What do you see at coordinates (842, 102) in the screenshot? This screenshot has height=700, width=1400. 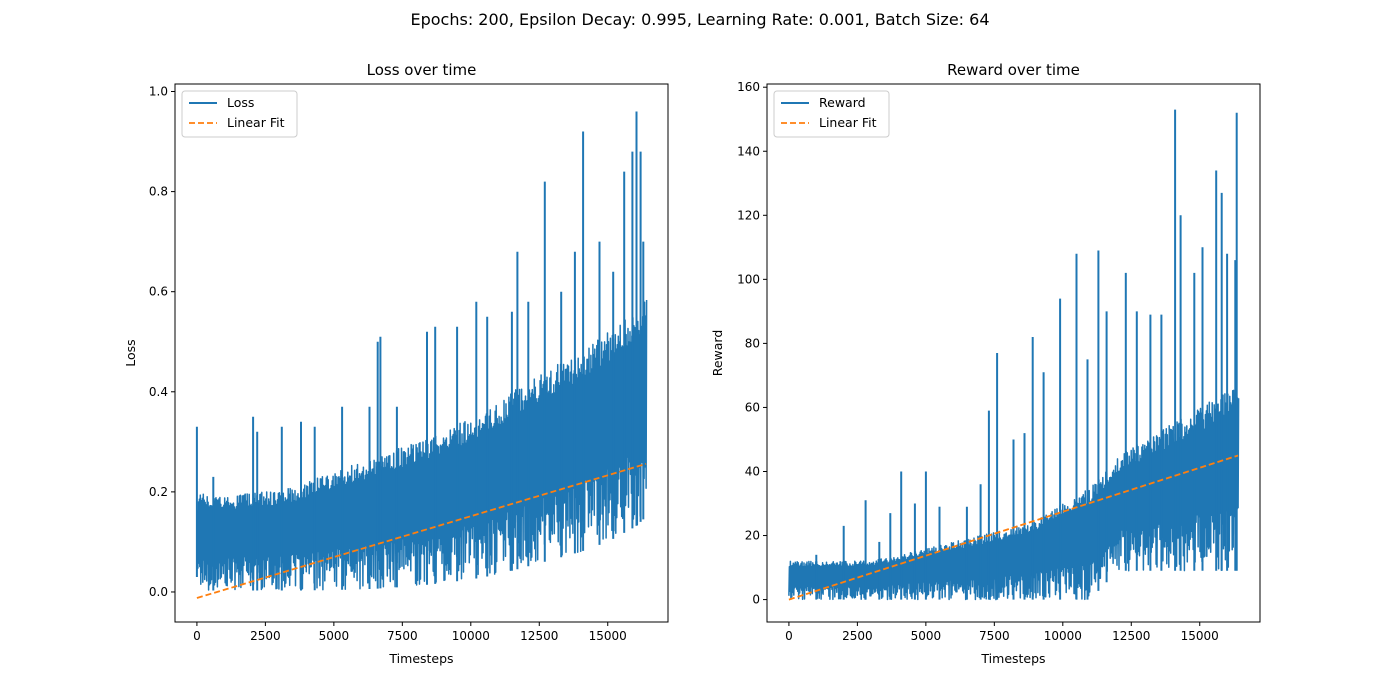 I see `legend-label: Reward` at bounding box center [842, 102].